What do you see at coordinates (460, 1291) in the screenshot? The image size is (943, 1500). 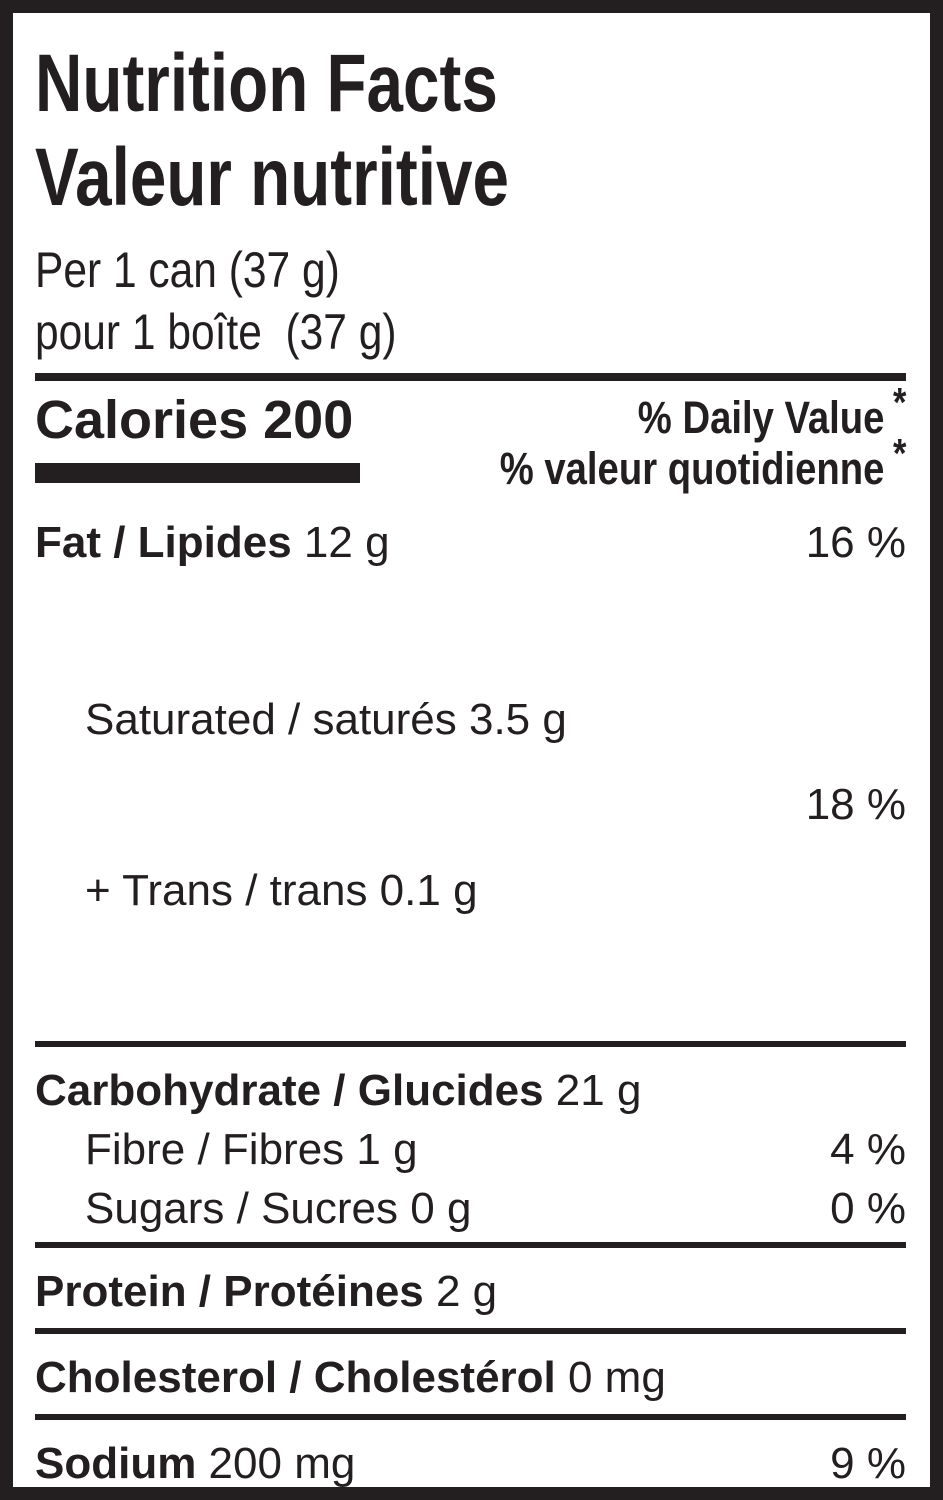 I see `protein-amount: 2 g` at bounding box center [460, 1291].